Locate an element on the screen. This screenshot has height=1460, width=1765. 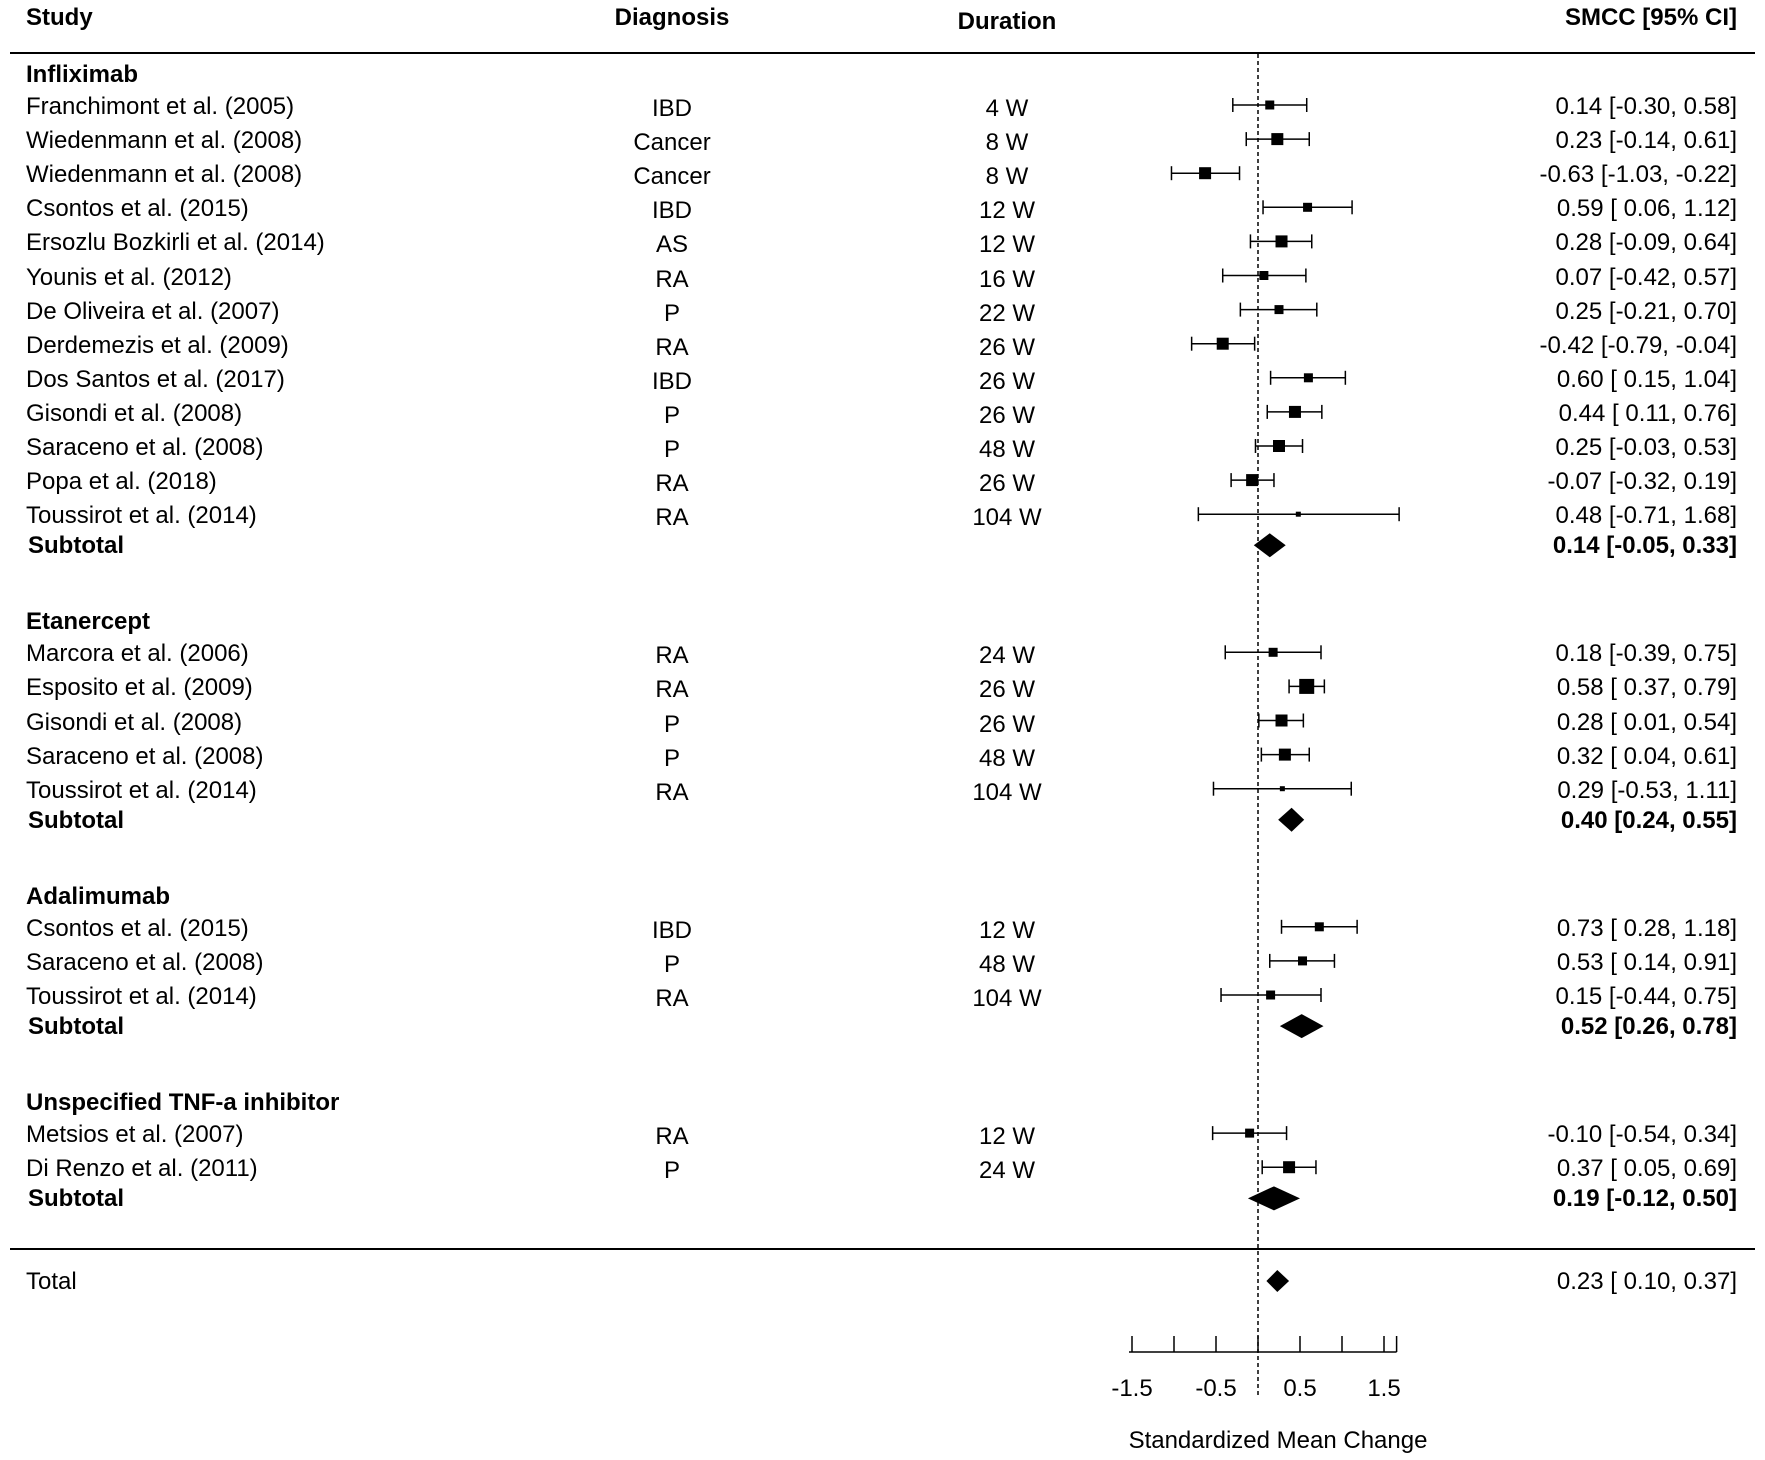
x-tick-label: 1.5 is located at coordinates (1384, 1388).